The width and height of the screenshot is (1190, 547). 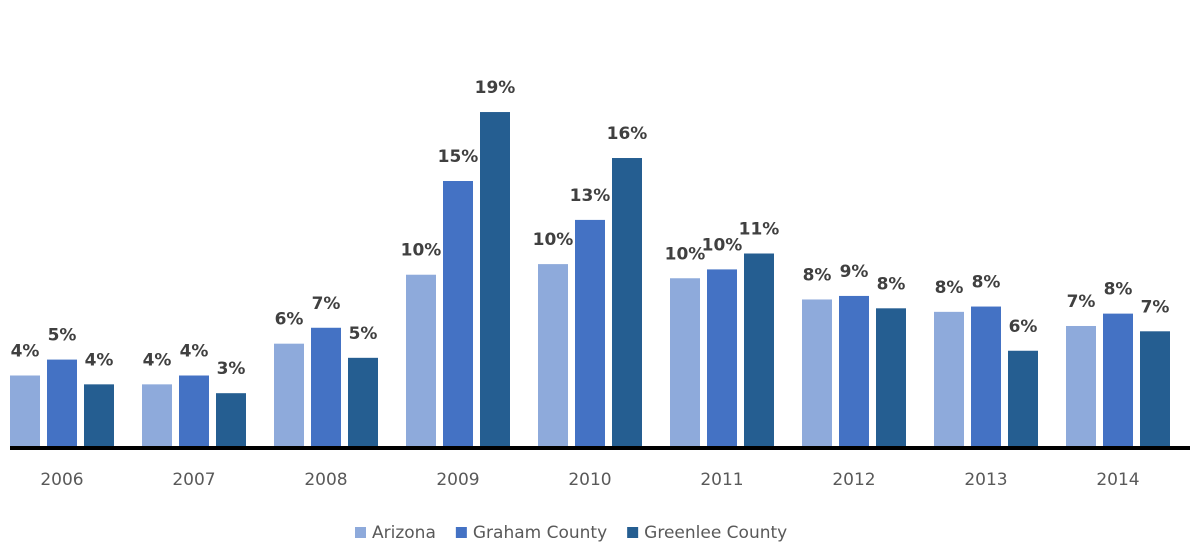 I want to click on x-tick-label: 2013, so click(x=985, y=480).